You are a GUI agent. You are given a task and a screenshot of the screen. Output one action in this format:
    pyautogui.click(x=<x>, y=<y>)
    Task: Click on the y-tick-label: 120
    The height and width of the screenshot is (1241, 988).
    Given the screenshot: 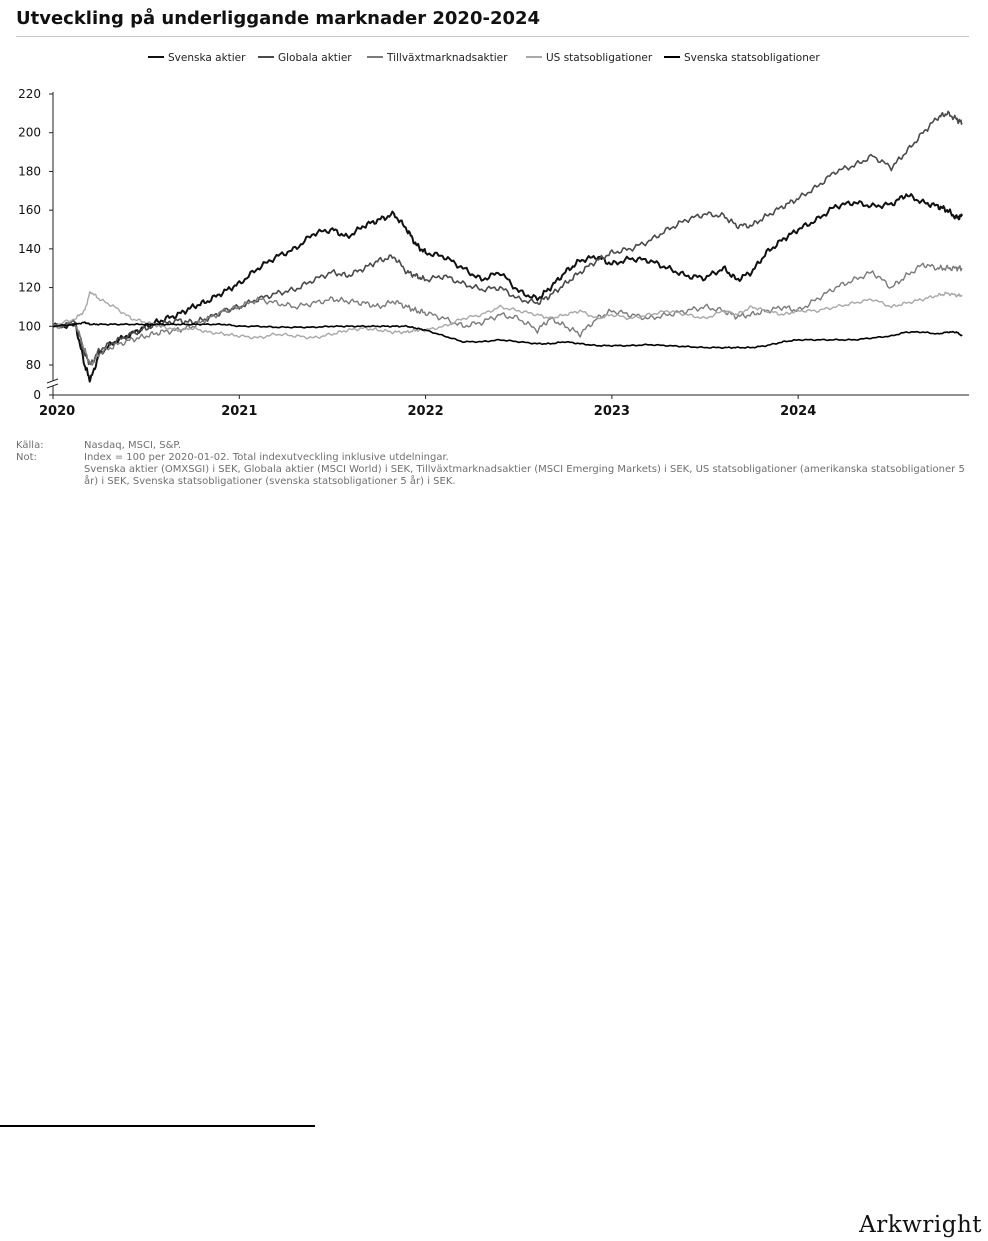 What is the action you would take?
    pyautogui.click(x=29, y=288)
    